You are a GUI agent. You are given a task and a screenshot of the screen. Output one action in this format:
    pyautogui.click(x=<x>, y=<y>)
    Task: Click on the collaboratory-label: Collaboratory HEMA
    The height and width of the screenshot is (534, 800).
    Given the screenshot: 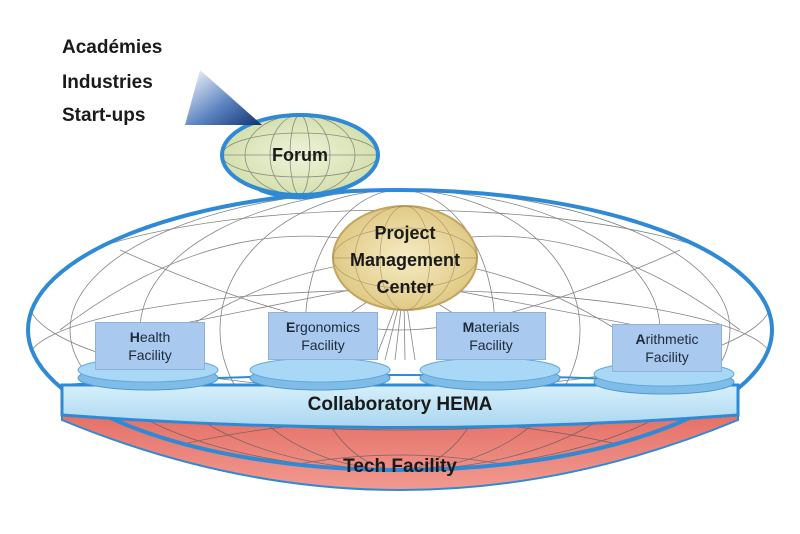 What is the action you would take?
    pyautogui.click(x=400, y=404)
    